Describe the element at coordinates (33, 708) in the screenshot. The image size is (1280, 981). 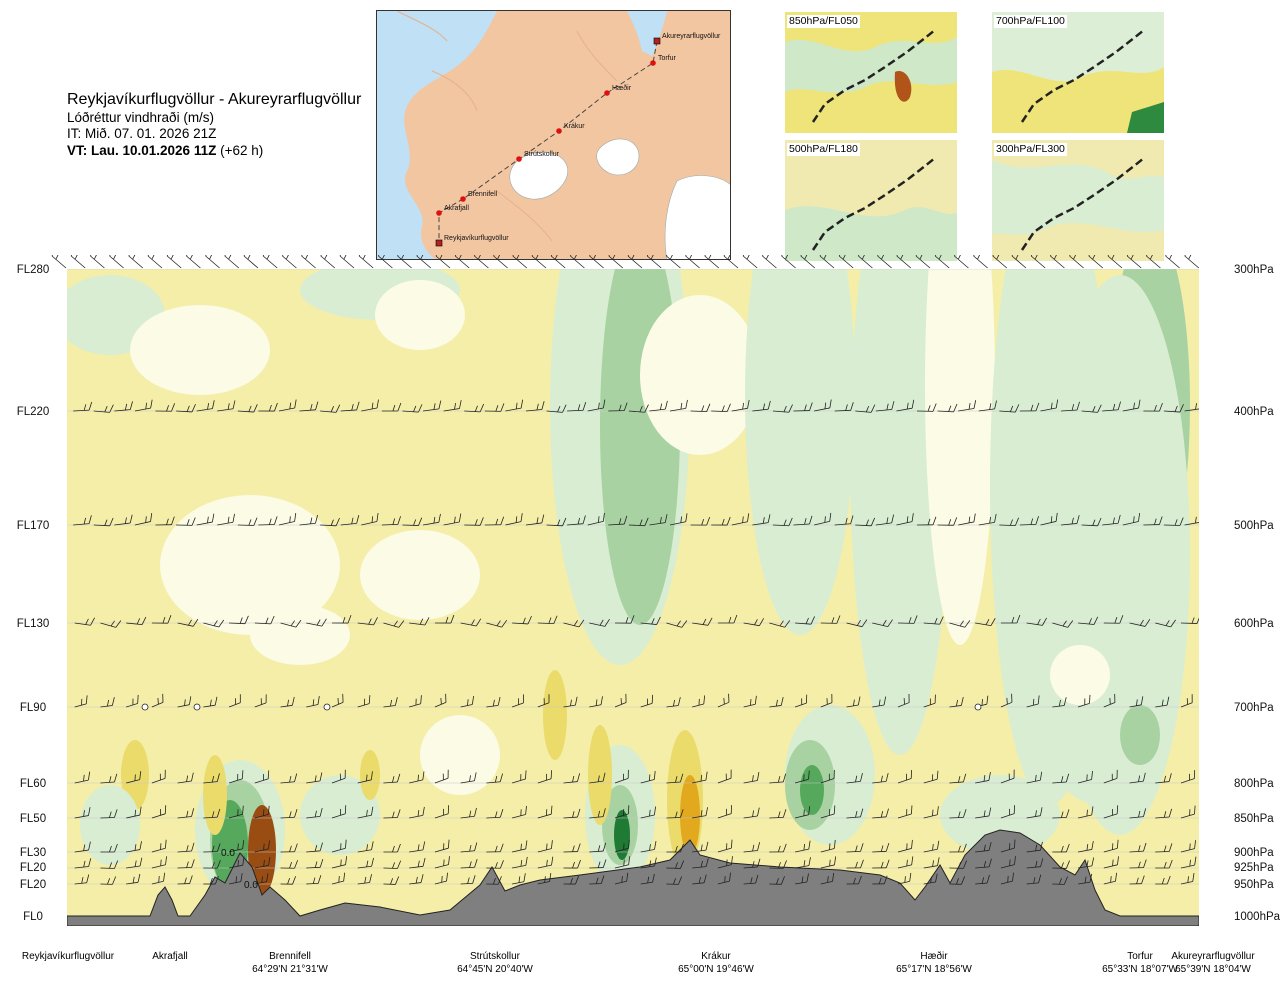
I see `flight-level-label: FL90` at that location.